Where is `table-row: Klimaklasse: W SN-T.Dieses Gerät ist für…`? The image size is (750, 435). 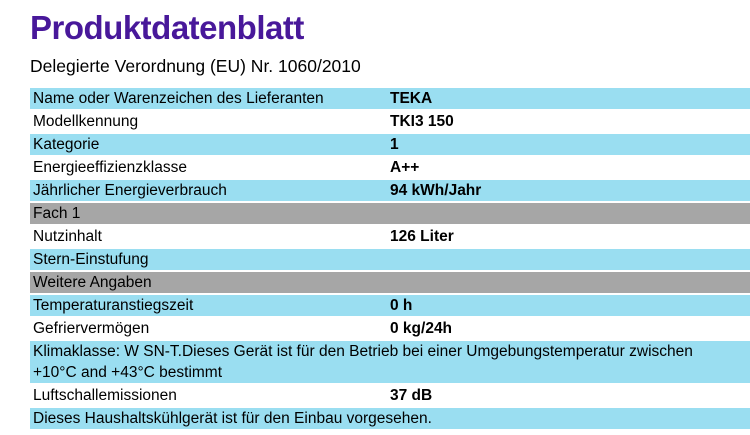 table-row: Klimaklasse: W SN-T.Dieses Gerät ist für… is located at coordinates (390, 362).